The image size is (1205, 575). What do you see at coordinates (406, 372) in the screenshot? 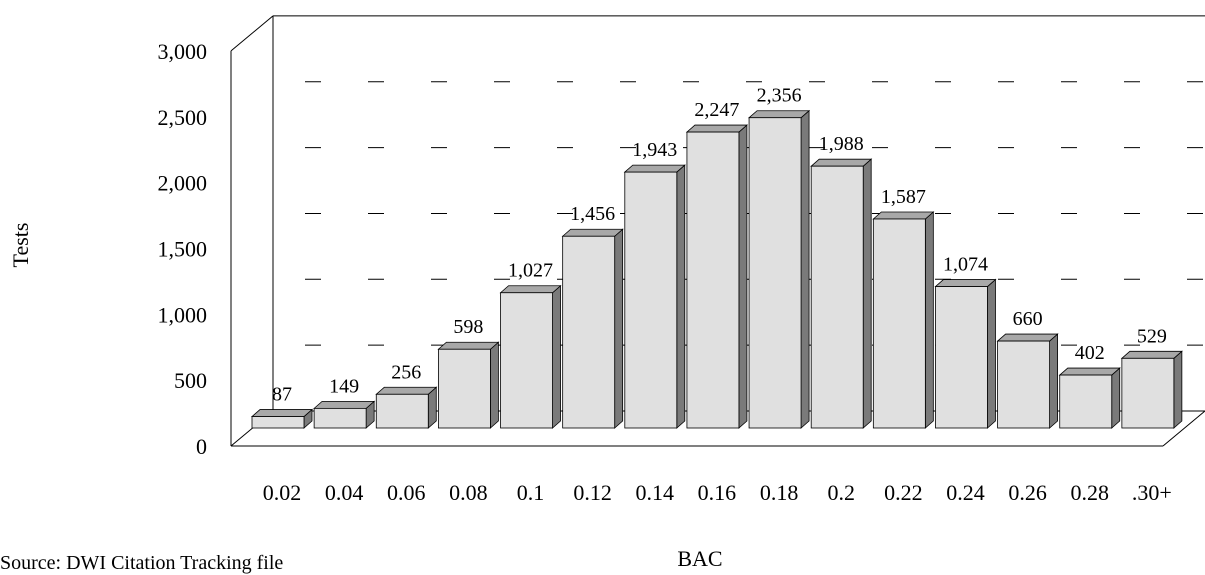
I see `bar-value-label: 256` at bounding box center [406, 372].